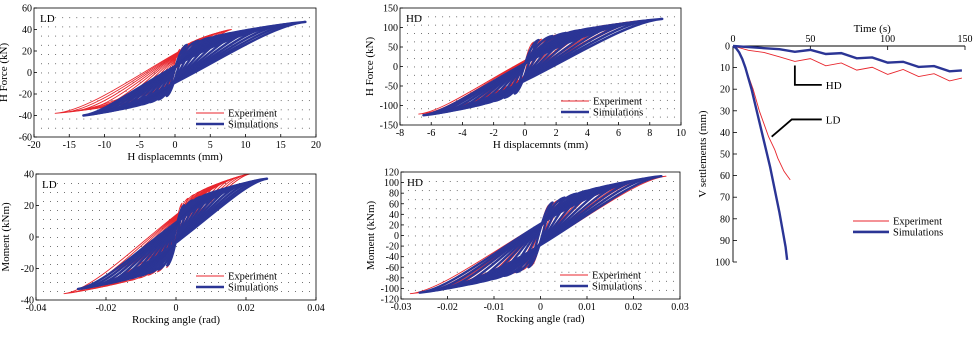  Describe the element at coordinates (733, 39) in the screenshot. I see `x-tick-label: 0` at that location.